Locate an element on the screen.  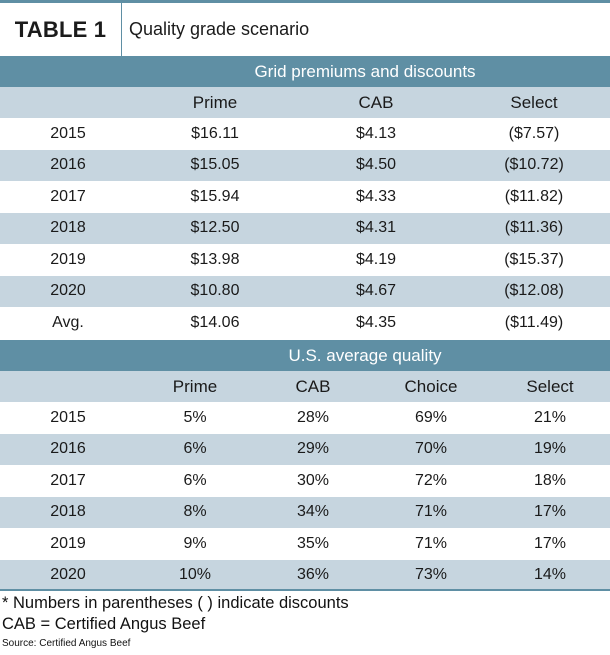
table-cell: 8% is located at coordinates (195, 512).